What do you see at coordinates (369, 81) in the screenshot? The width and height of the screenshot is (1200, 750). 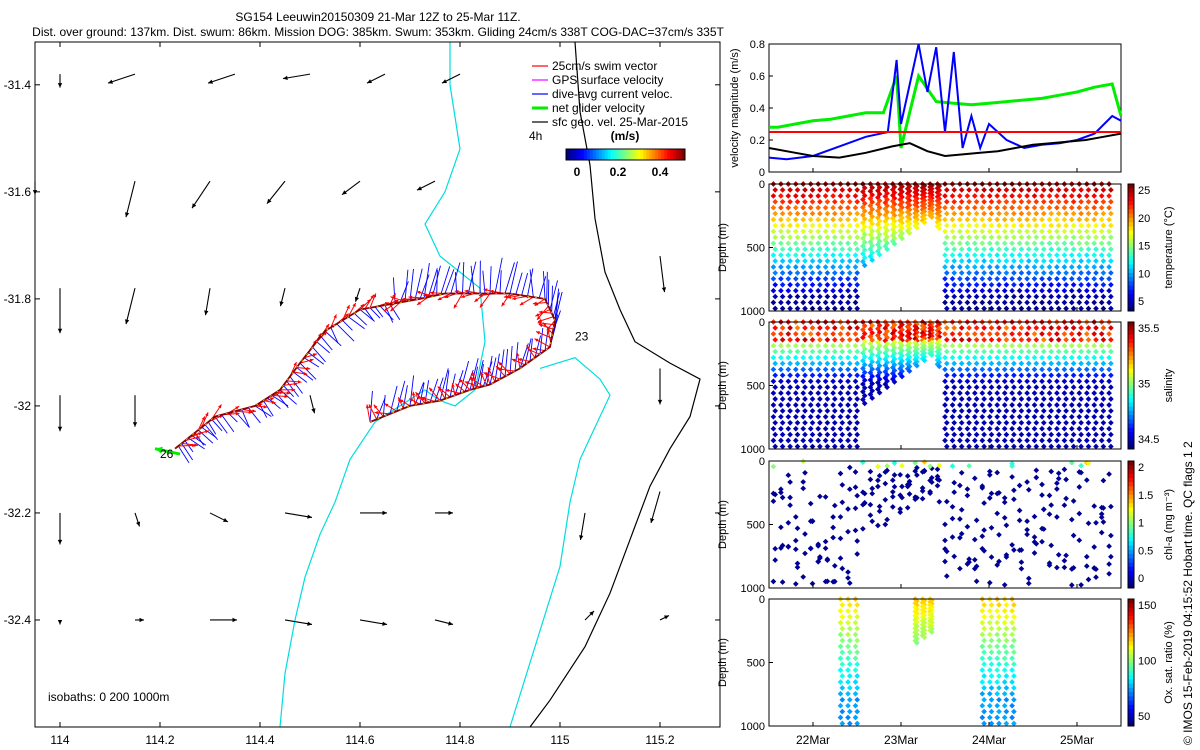 I see `geo-vector-head` at bounding box center [369, 81].